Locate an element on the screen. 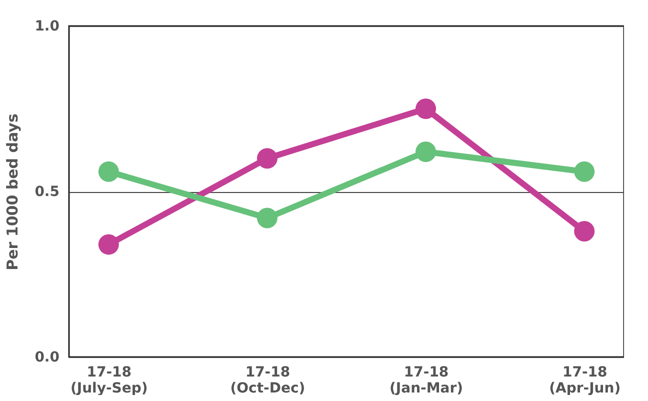 The width and height of the screenshot is (648, 401). y-axis-title: Per 1000 bed days is located at coordinates (13, 192).